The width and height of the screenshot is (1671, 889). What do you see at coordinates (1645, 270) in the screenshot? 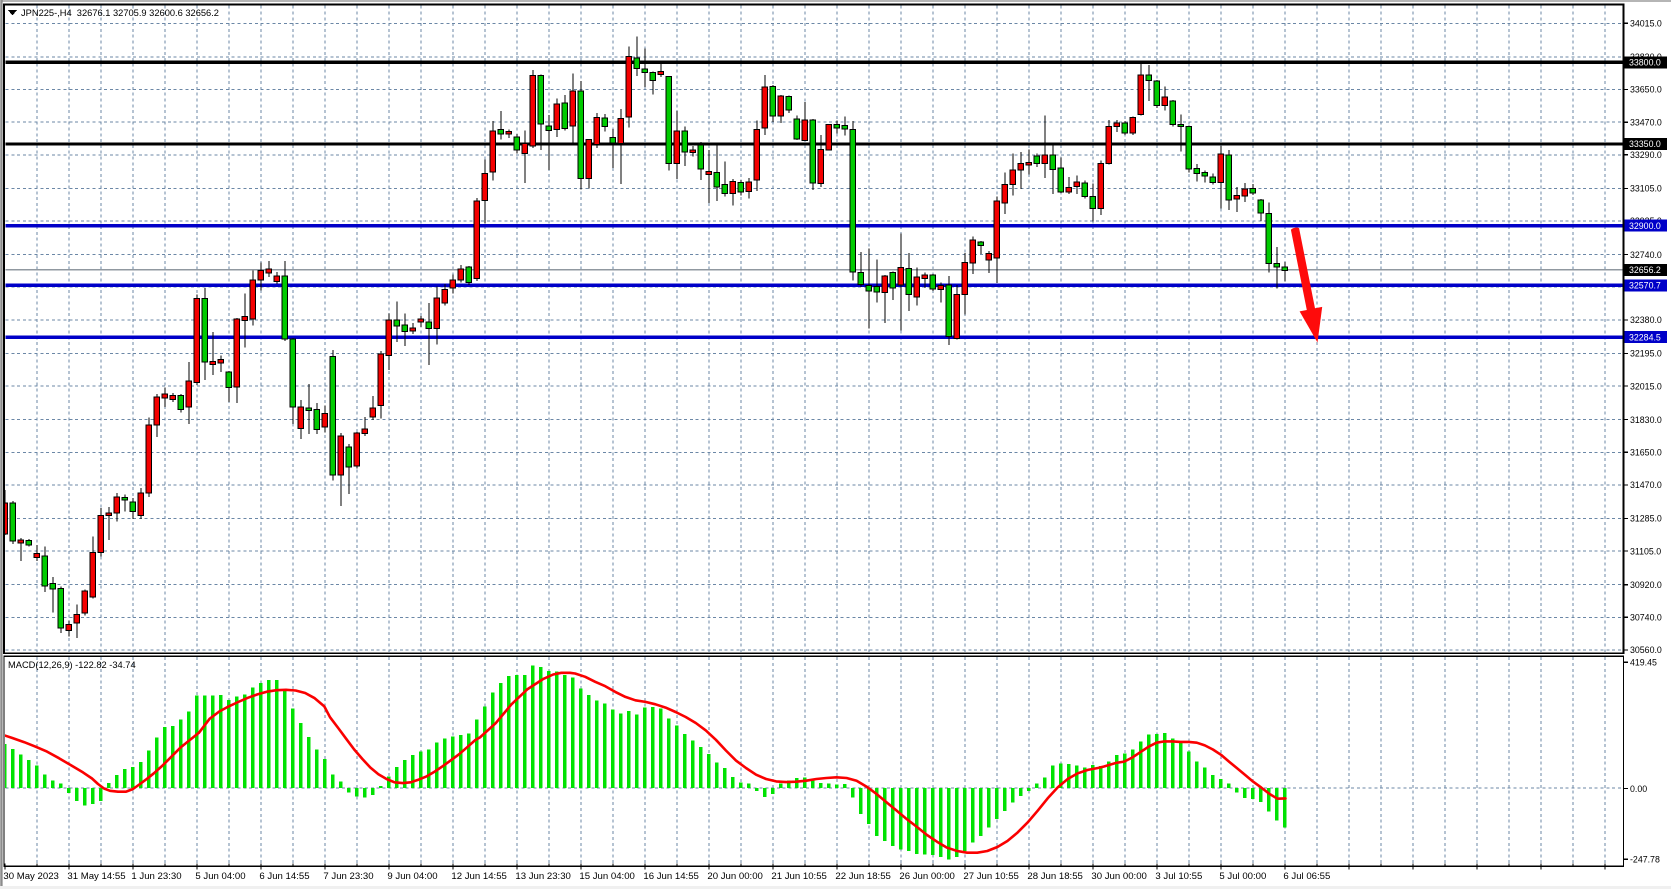
I see `svg-text: 32656.2` at bounding box center [1645, 270].